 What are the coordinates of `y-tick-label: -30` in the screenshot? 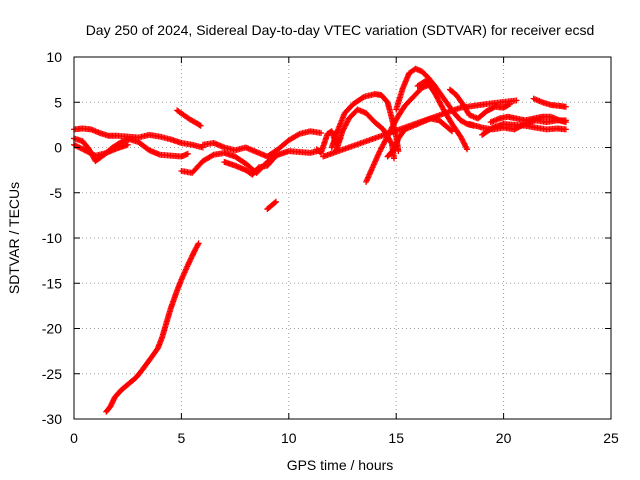 It's located at (52, 419).